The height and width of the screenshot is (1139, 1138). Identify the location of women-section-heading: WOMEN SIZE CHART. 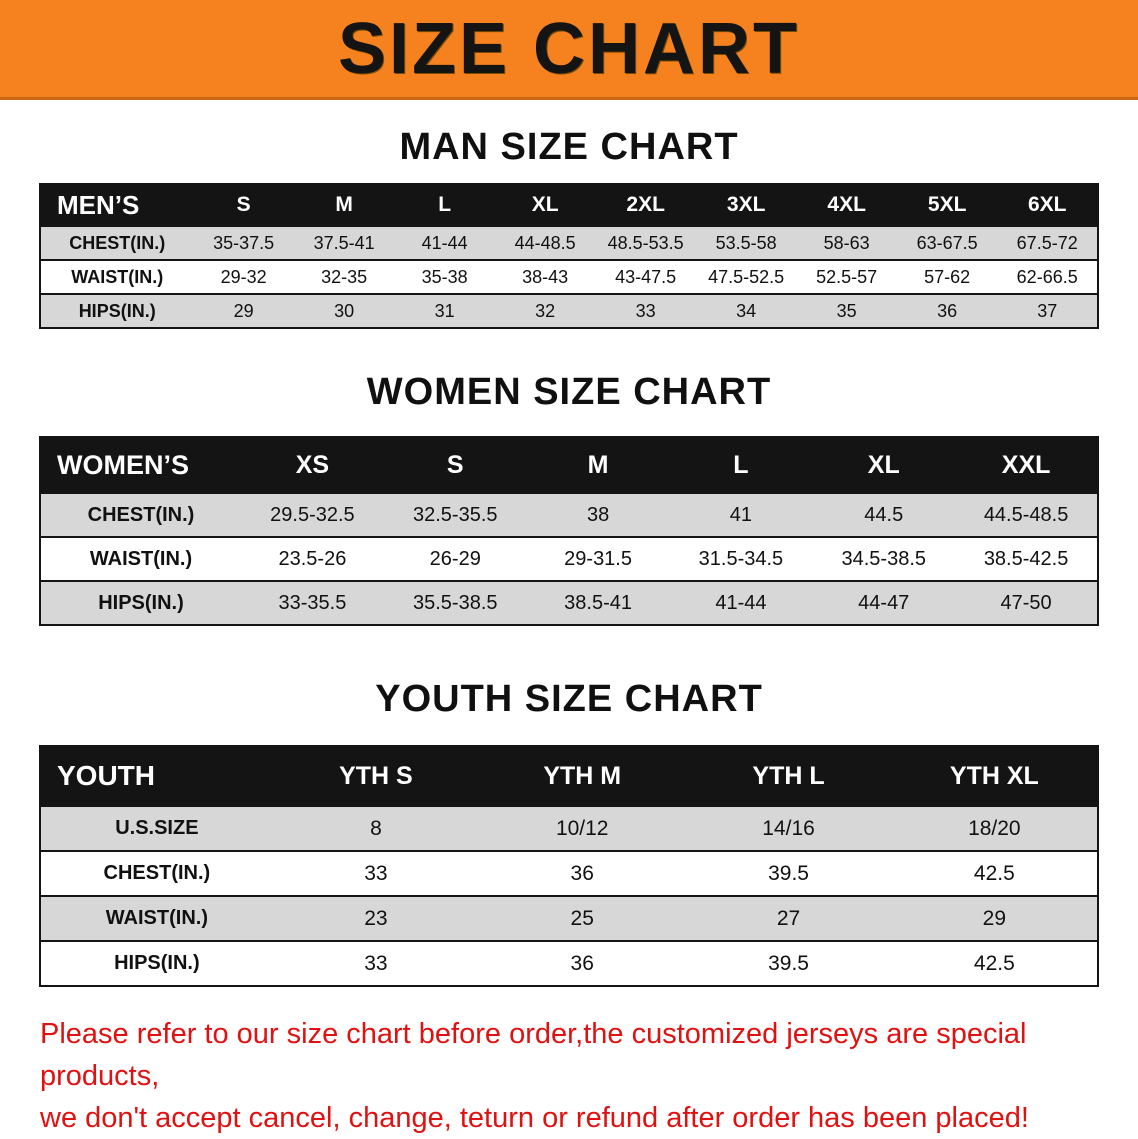
(569, 392).